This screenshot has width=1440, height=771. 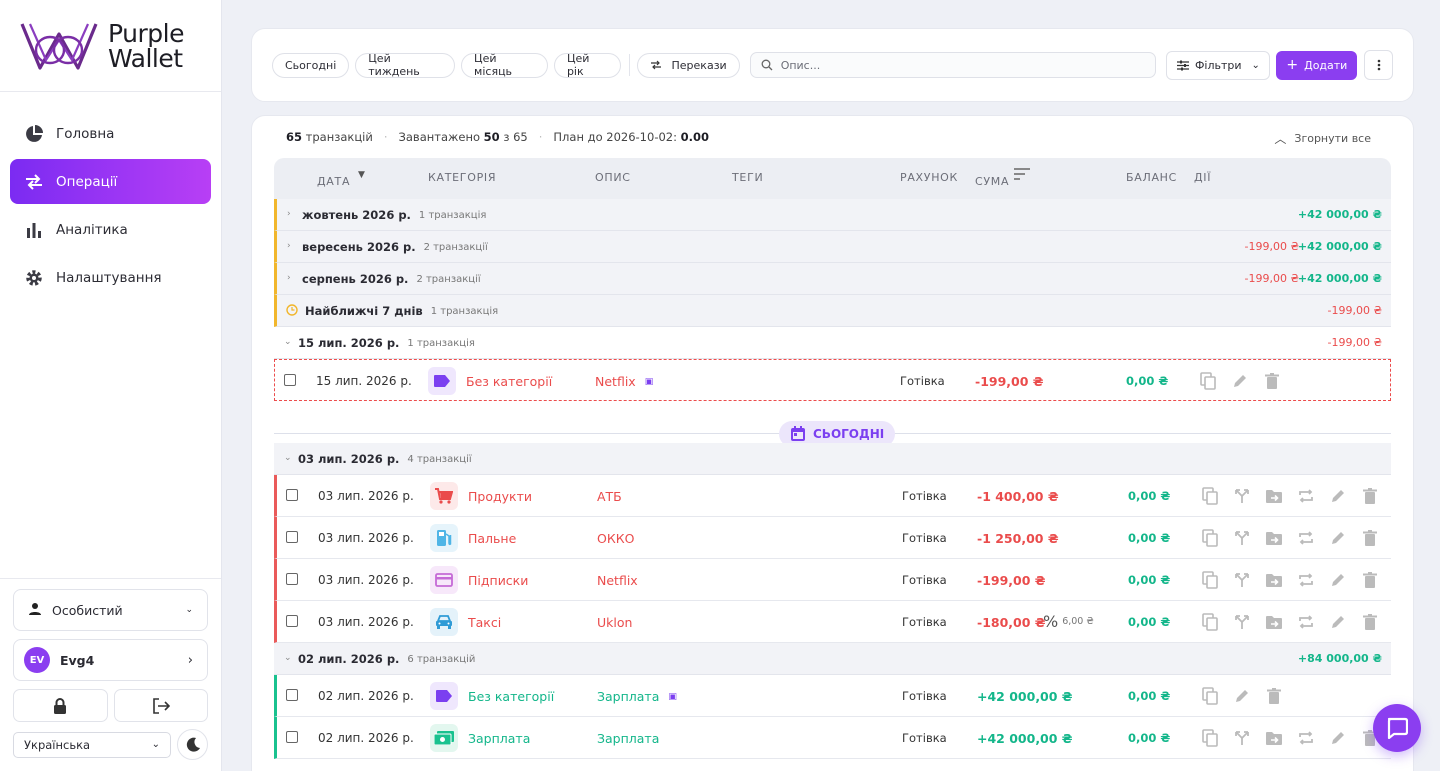 What do you see at coordinates (1280, 139) in the screenshot?
I see `chevron-up-icon: ︿` at bounding box center [1280, 139].